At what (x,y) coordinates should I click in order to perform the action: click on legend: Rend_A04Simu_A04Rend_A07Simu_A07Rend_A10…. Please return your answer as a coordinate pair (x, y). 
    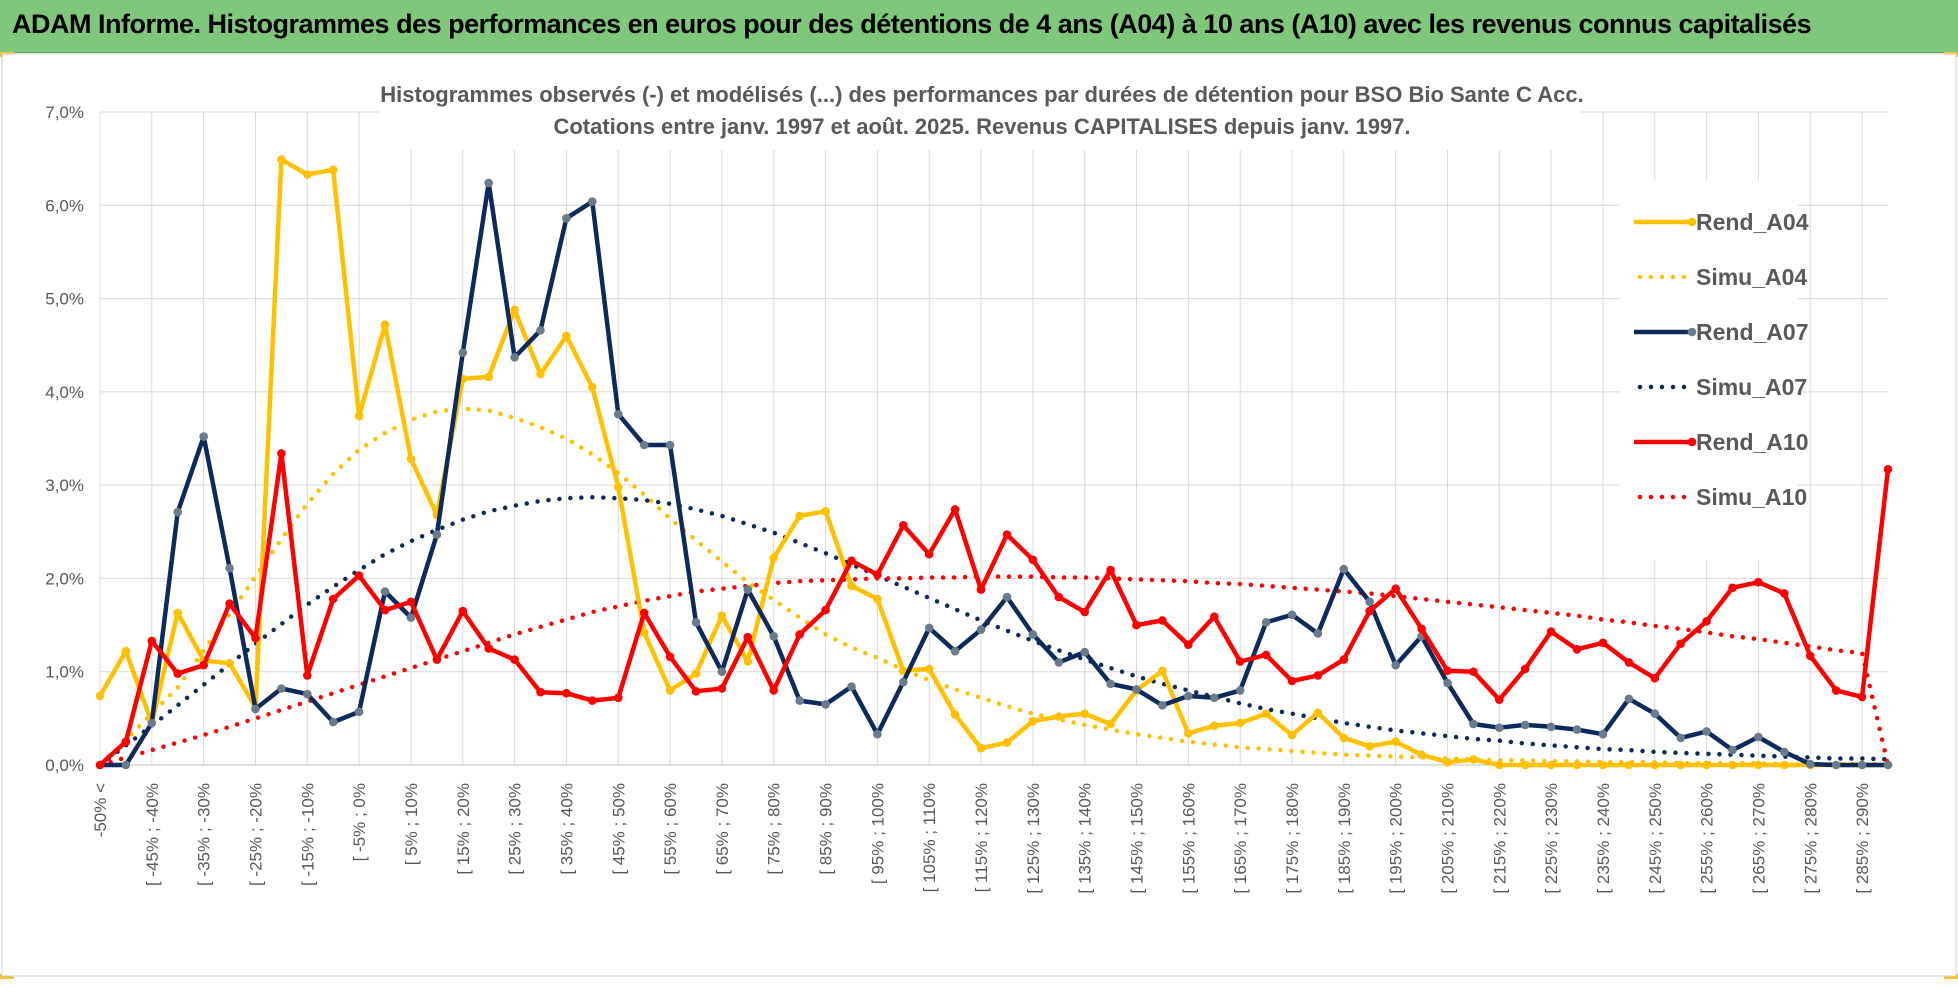
    Looking at the image, I should click on (1714, 370).